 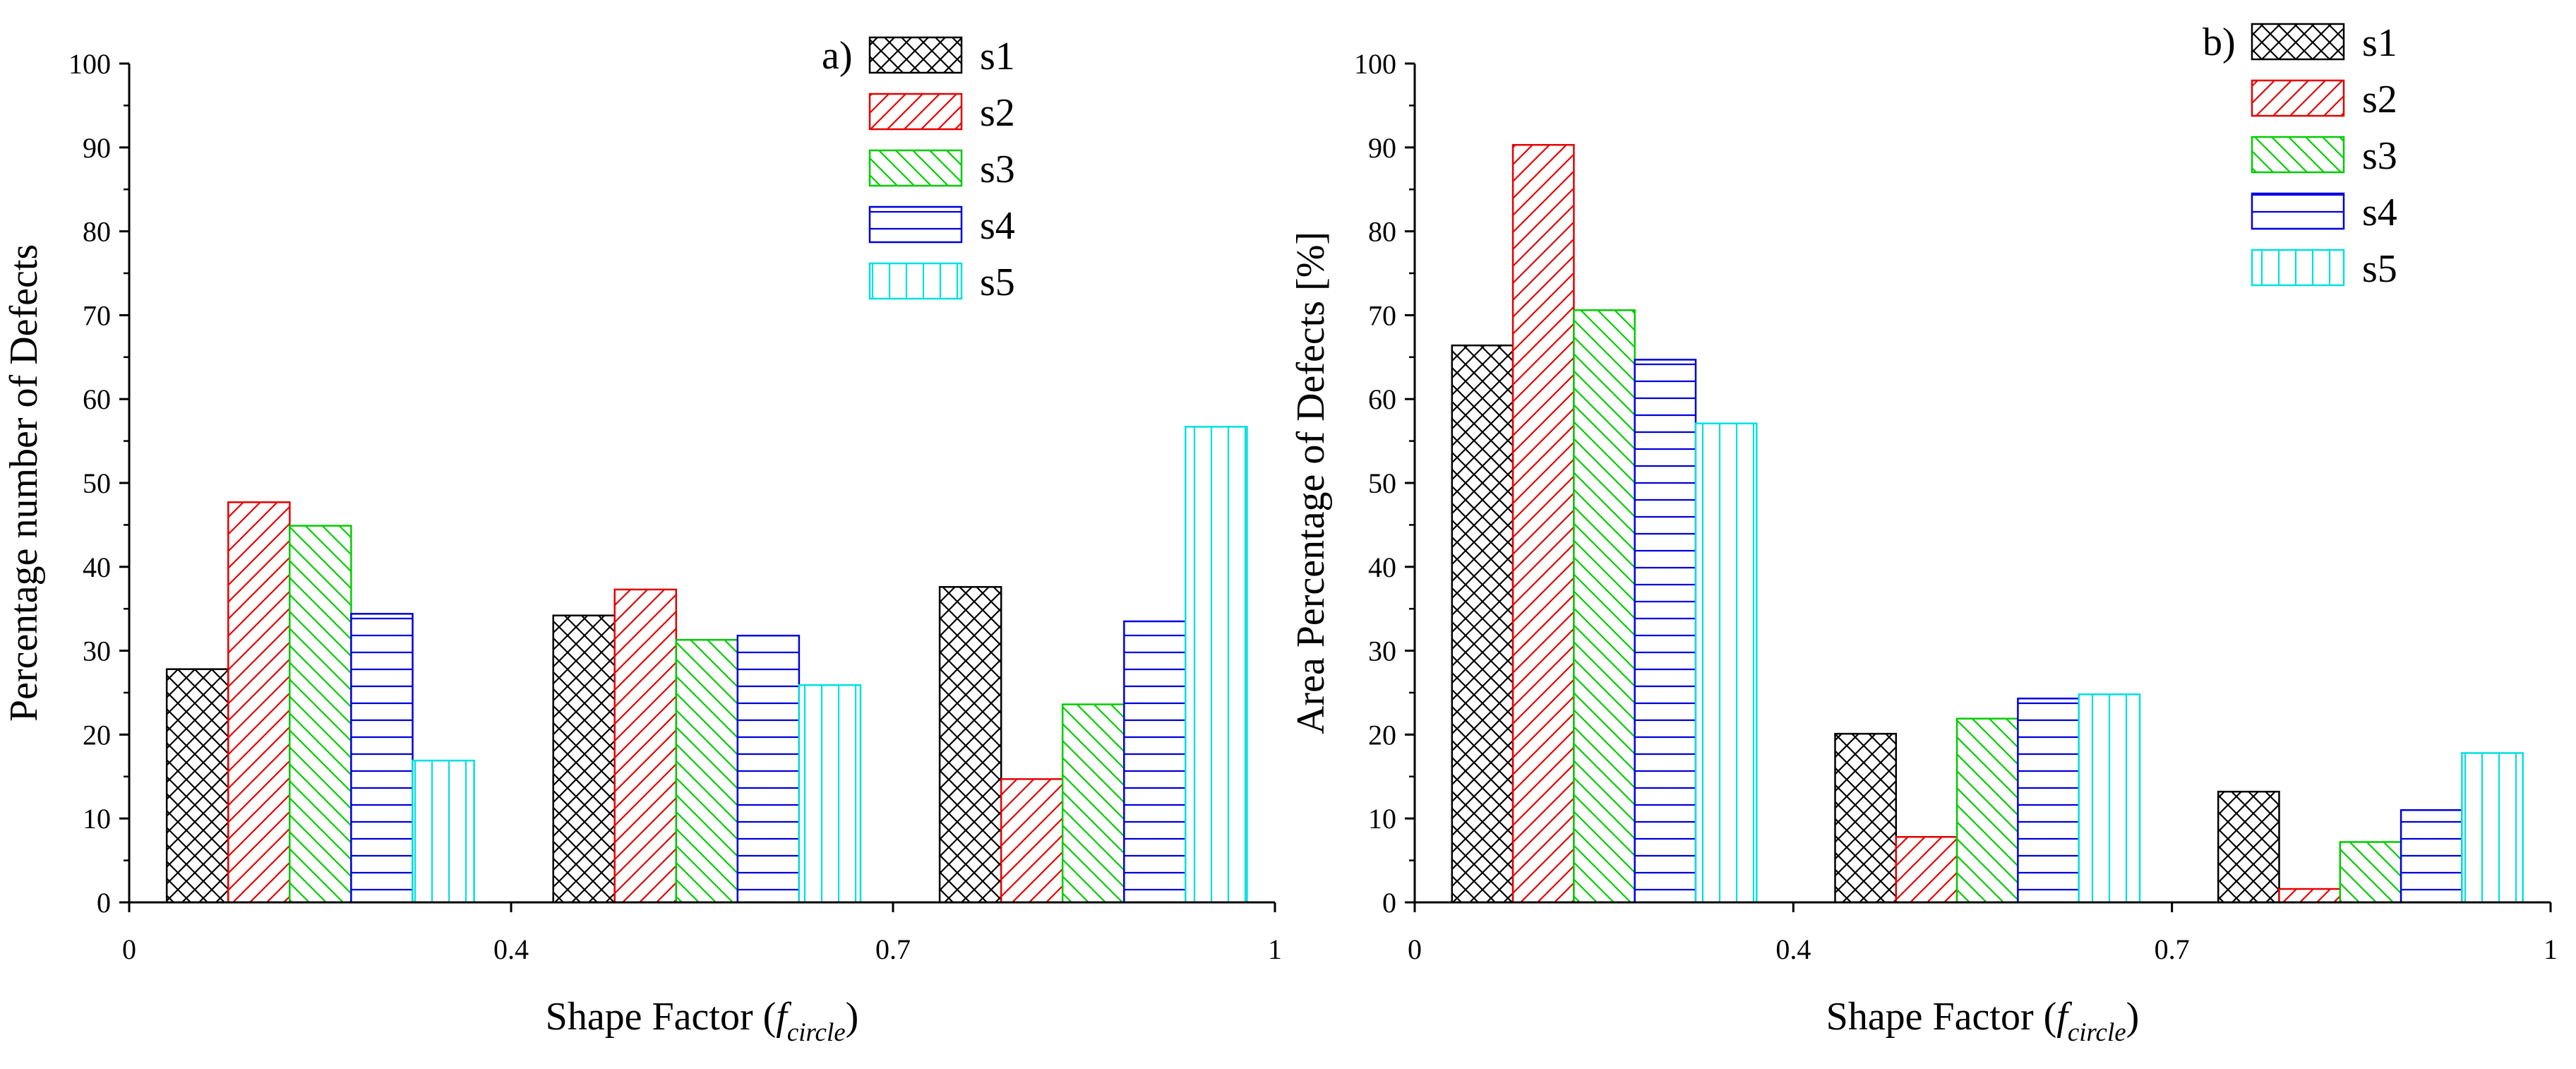 I want to click on panel-a-legend-swatch-s1, so click(x=915, y=55).